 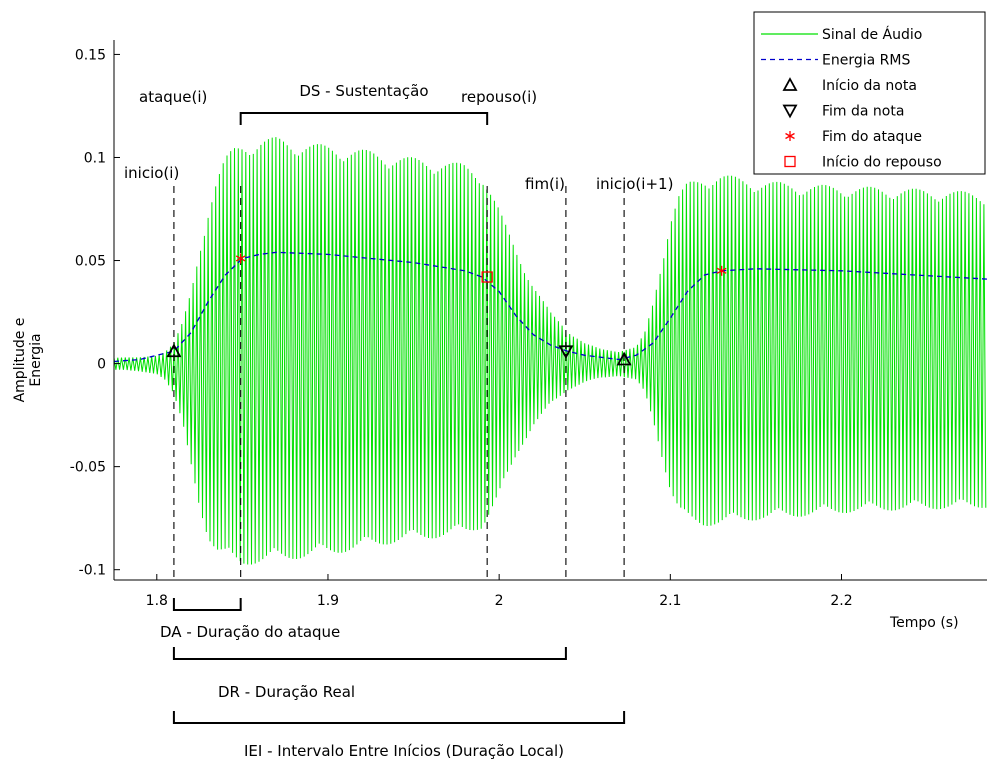 I want to click on legend-label: Sinal de Áudio, so click(x=872, y=34).